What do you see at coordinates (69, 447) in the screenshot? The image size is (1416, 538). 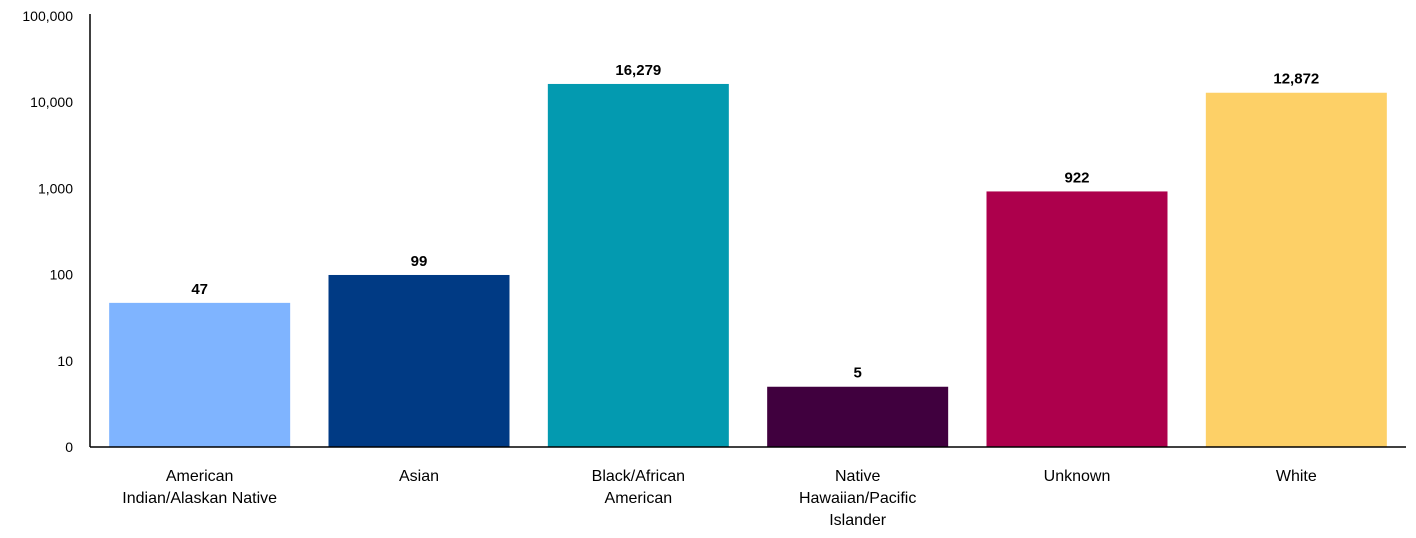 I see `y-tick-label: 0` at bounding box center [69, 447].